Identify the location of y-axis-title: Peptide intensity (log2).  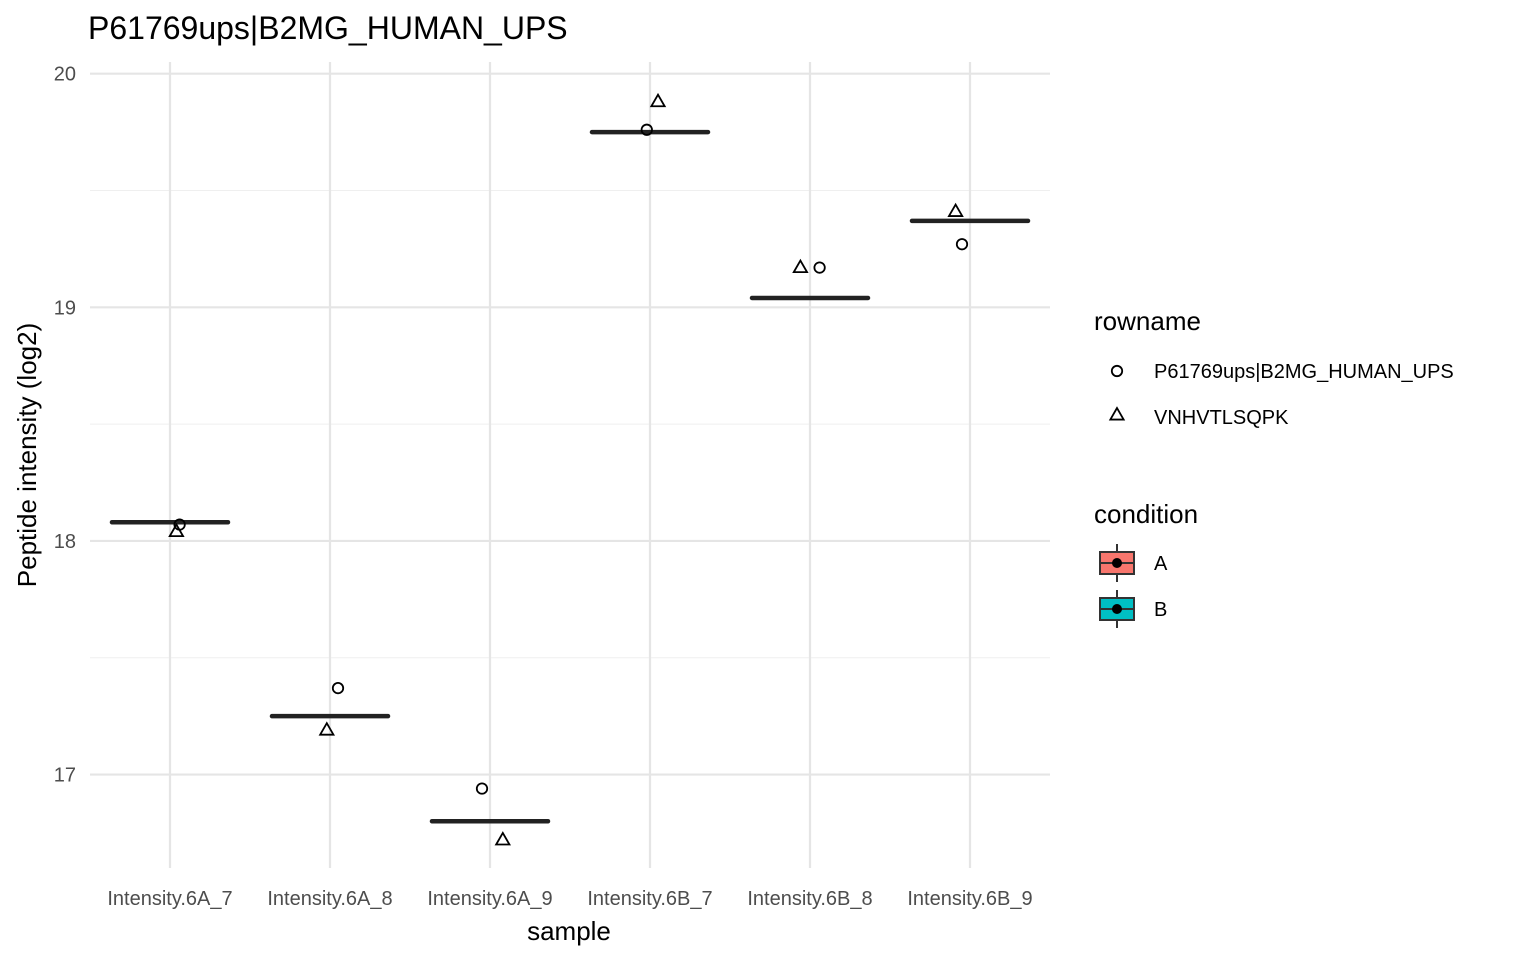
(27, 455).